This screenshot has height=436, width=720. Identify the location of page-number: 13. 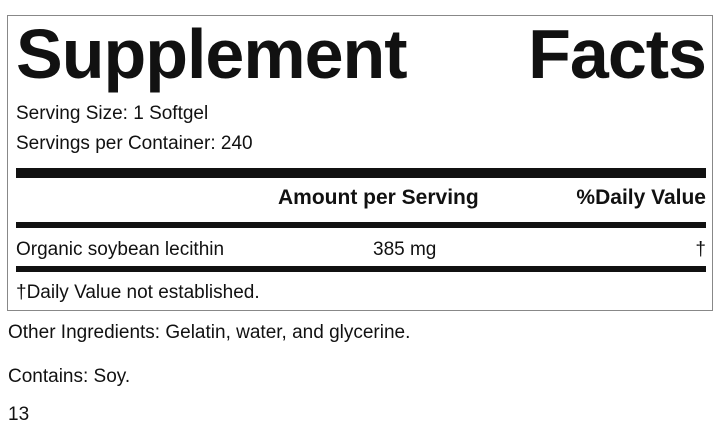
(19, 414).